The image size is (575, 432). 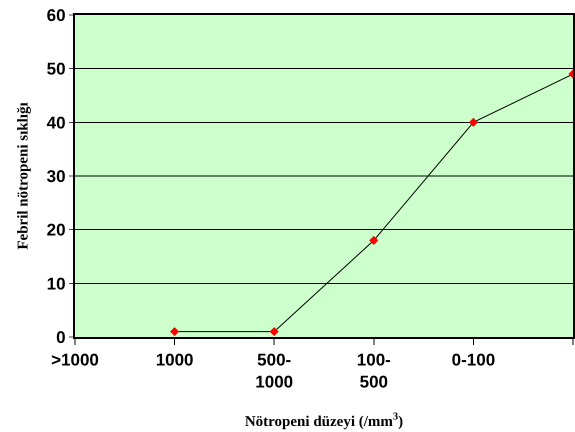 I want to click on y-tick-label: 0, so click(x=61, y=337).